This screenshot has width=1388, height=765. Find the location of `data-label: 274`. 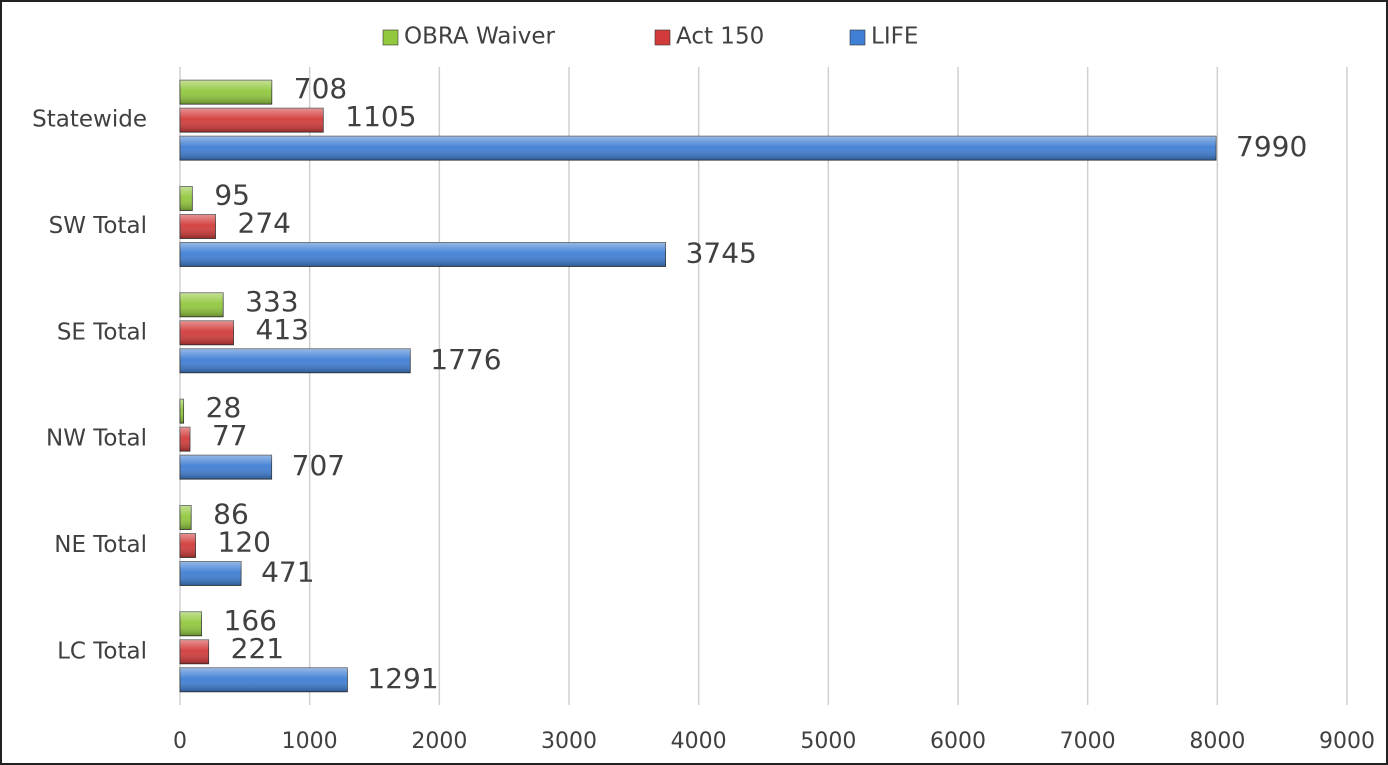

data-label: 274 is located at coordinates (264, 223).